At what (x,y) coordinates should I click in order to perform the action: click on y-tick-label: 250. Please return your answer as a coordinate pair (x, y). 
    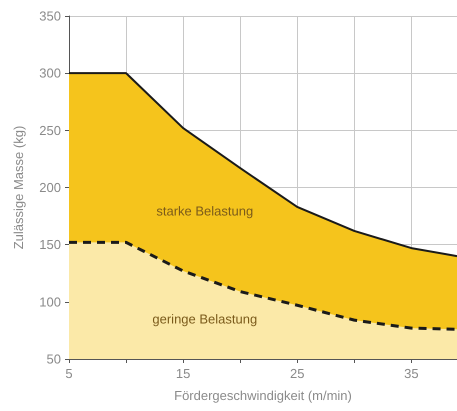
    Looking at the image, I should click on (50, 130).